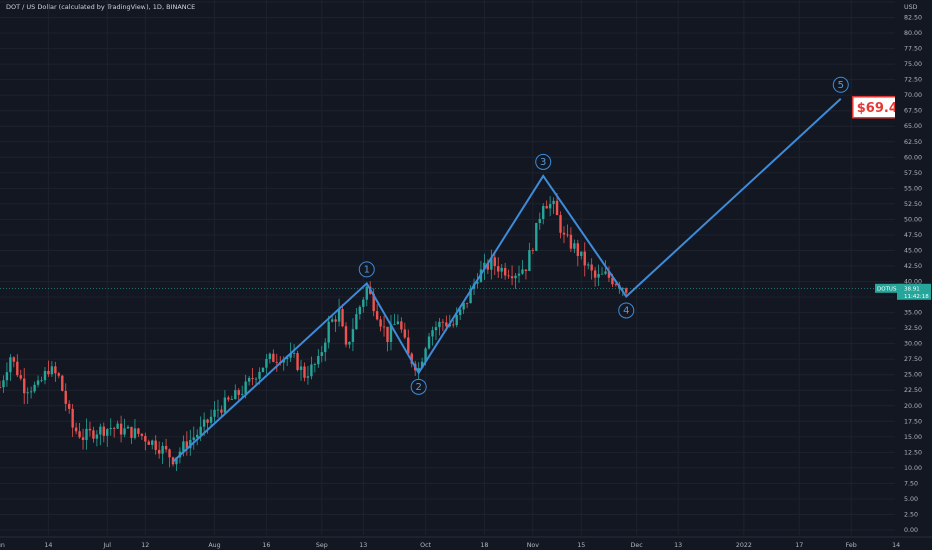  Describe the element at coordinates (913, 344) in the screenshot. I see `price-tick-label: 30.00` at that location.